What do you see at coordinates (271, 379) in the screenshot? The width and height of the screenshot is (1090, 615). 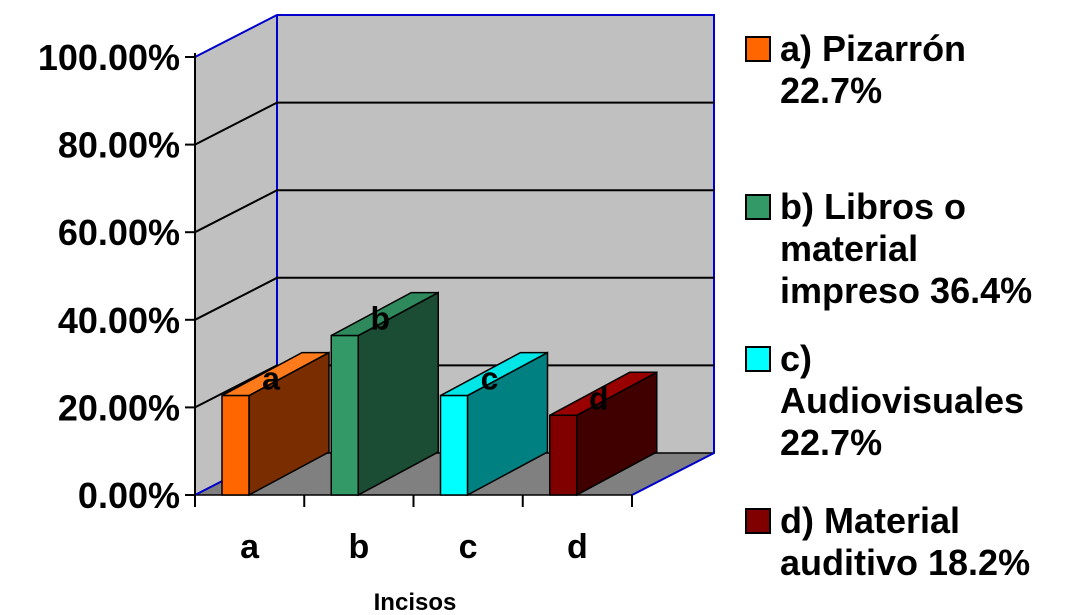 I see `data-label-a: a` at bounding box center [271, 379].